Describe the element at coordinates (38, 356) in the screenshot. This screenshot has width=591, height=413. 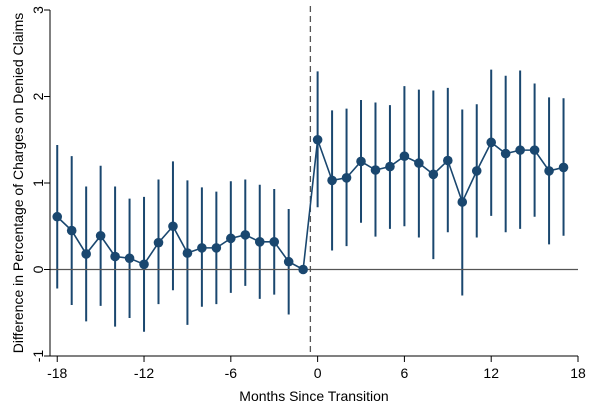
I see `y-tick-label: -1` at that location.